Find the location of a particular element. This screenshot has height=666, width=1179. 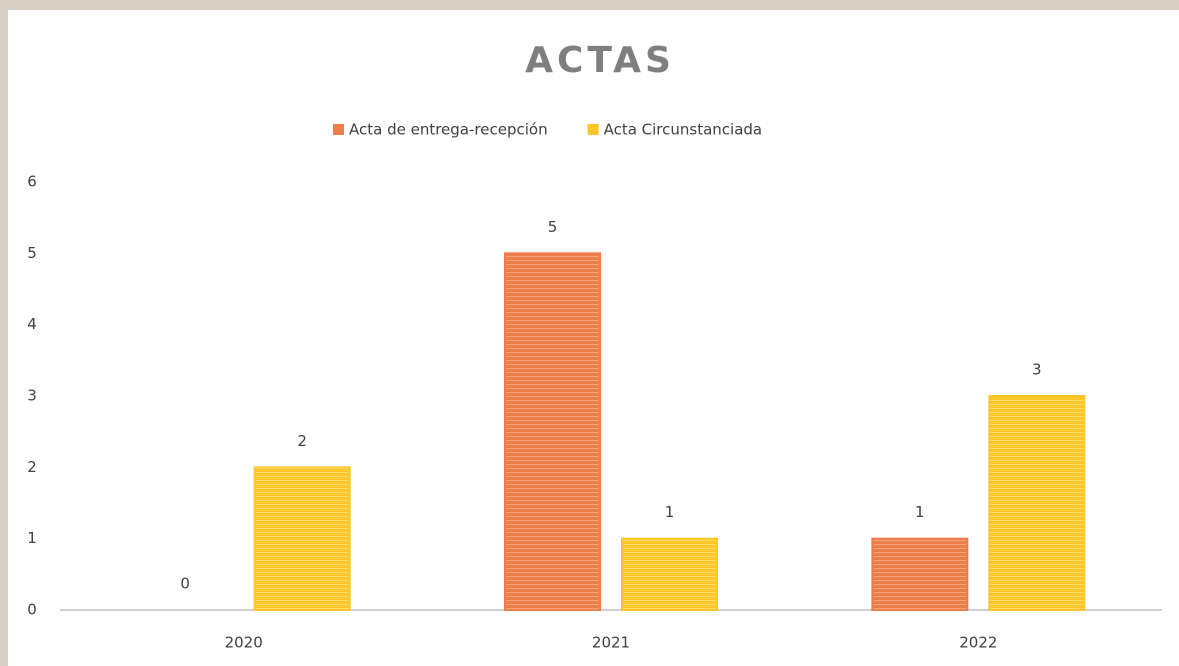

chart-title: ACTAS is located at coordinates (600, 60).